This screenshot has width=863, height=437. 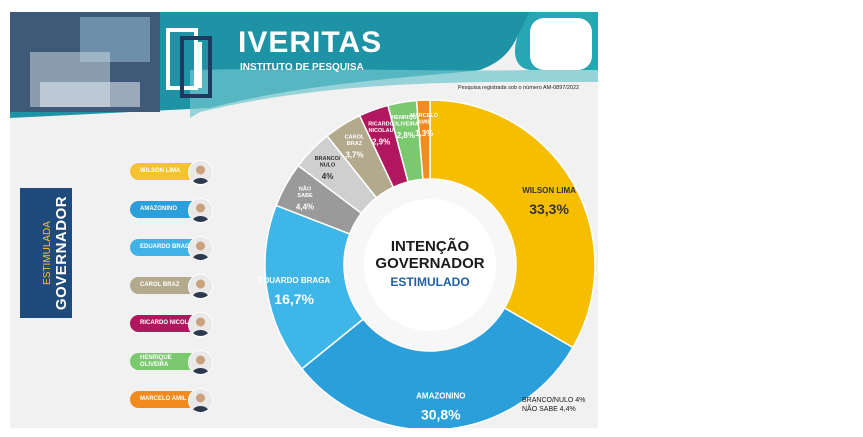 I want to click on slice-name: EDUARDO BRAGA, so click(x=294, y=280).